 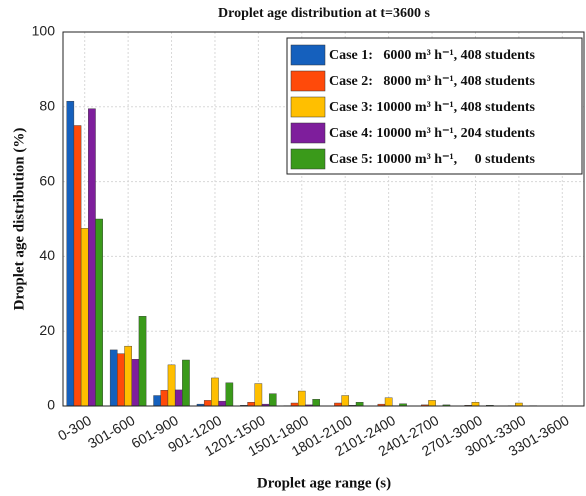 What do you see at coordinates (324, 483) in the screenshot?
I see `x-axis-label: Droplet age range (s)` at bounding box center [324, 483].